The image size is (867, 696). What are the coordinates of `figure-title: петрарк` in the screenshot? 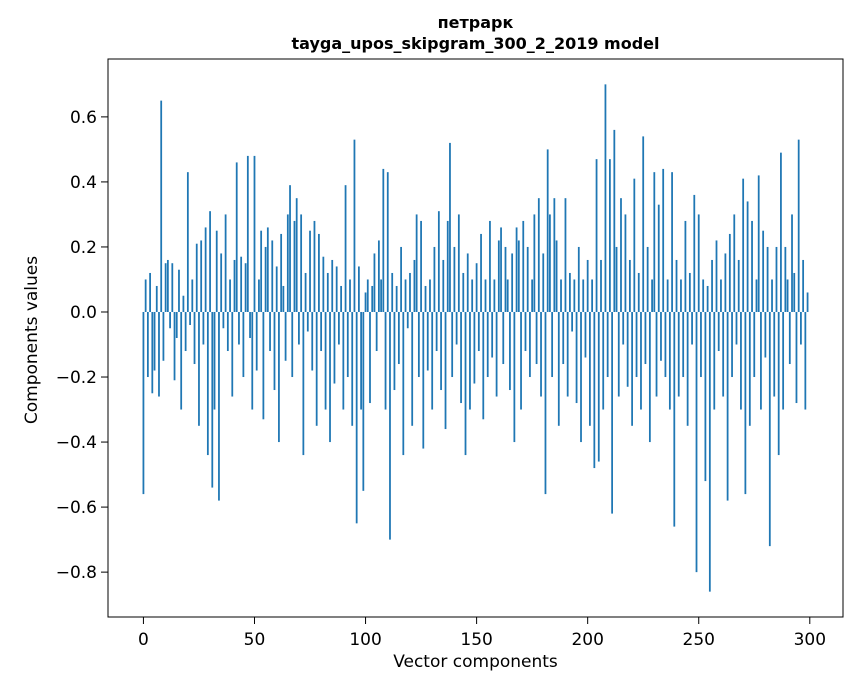 It's located at (475, 22).